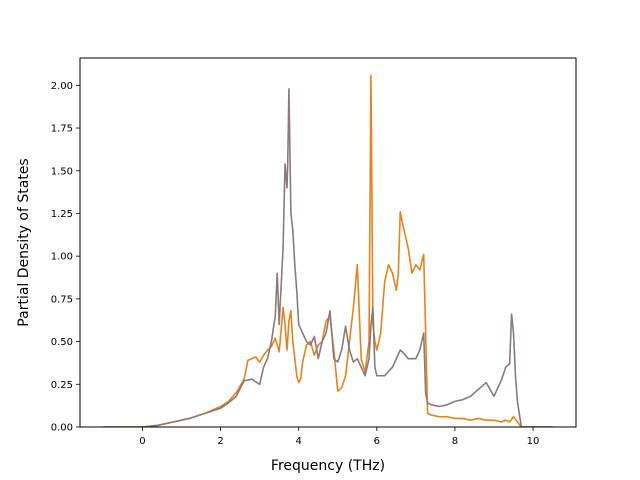  Describe the element at coordinates (328, 466) in the screenshot. I see `x-axis-label: Frequency (THz)` at that location.